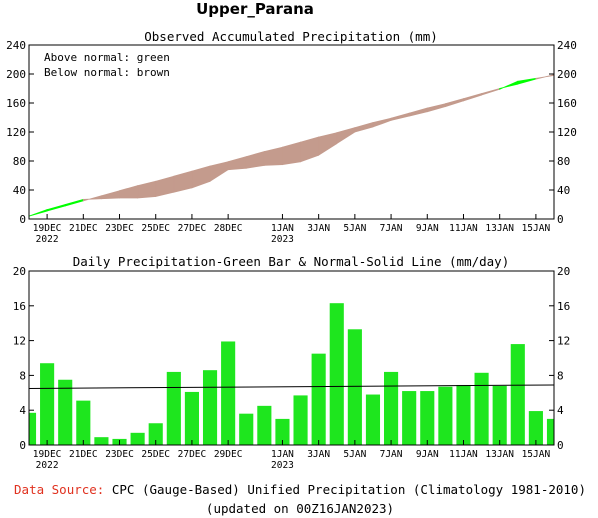 The height and width of the screenshot is (518, 598). I want to click on page-title: Upper_Parana, so click(255, 9).